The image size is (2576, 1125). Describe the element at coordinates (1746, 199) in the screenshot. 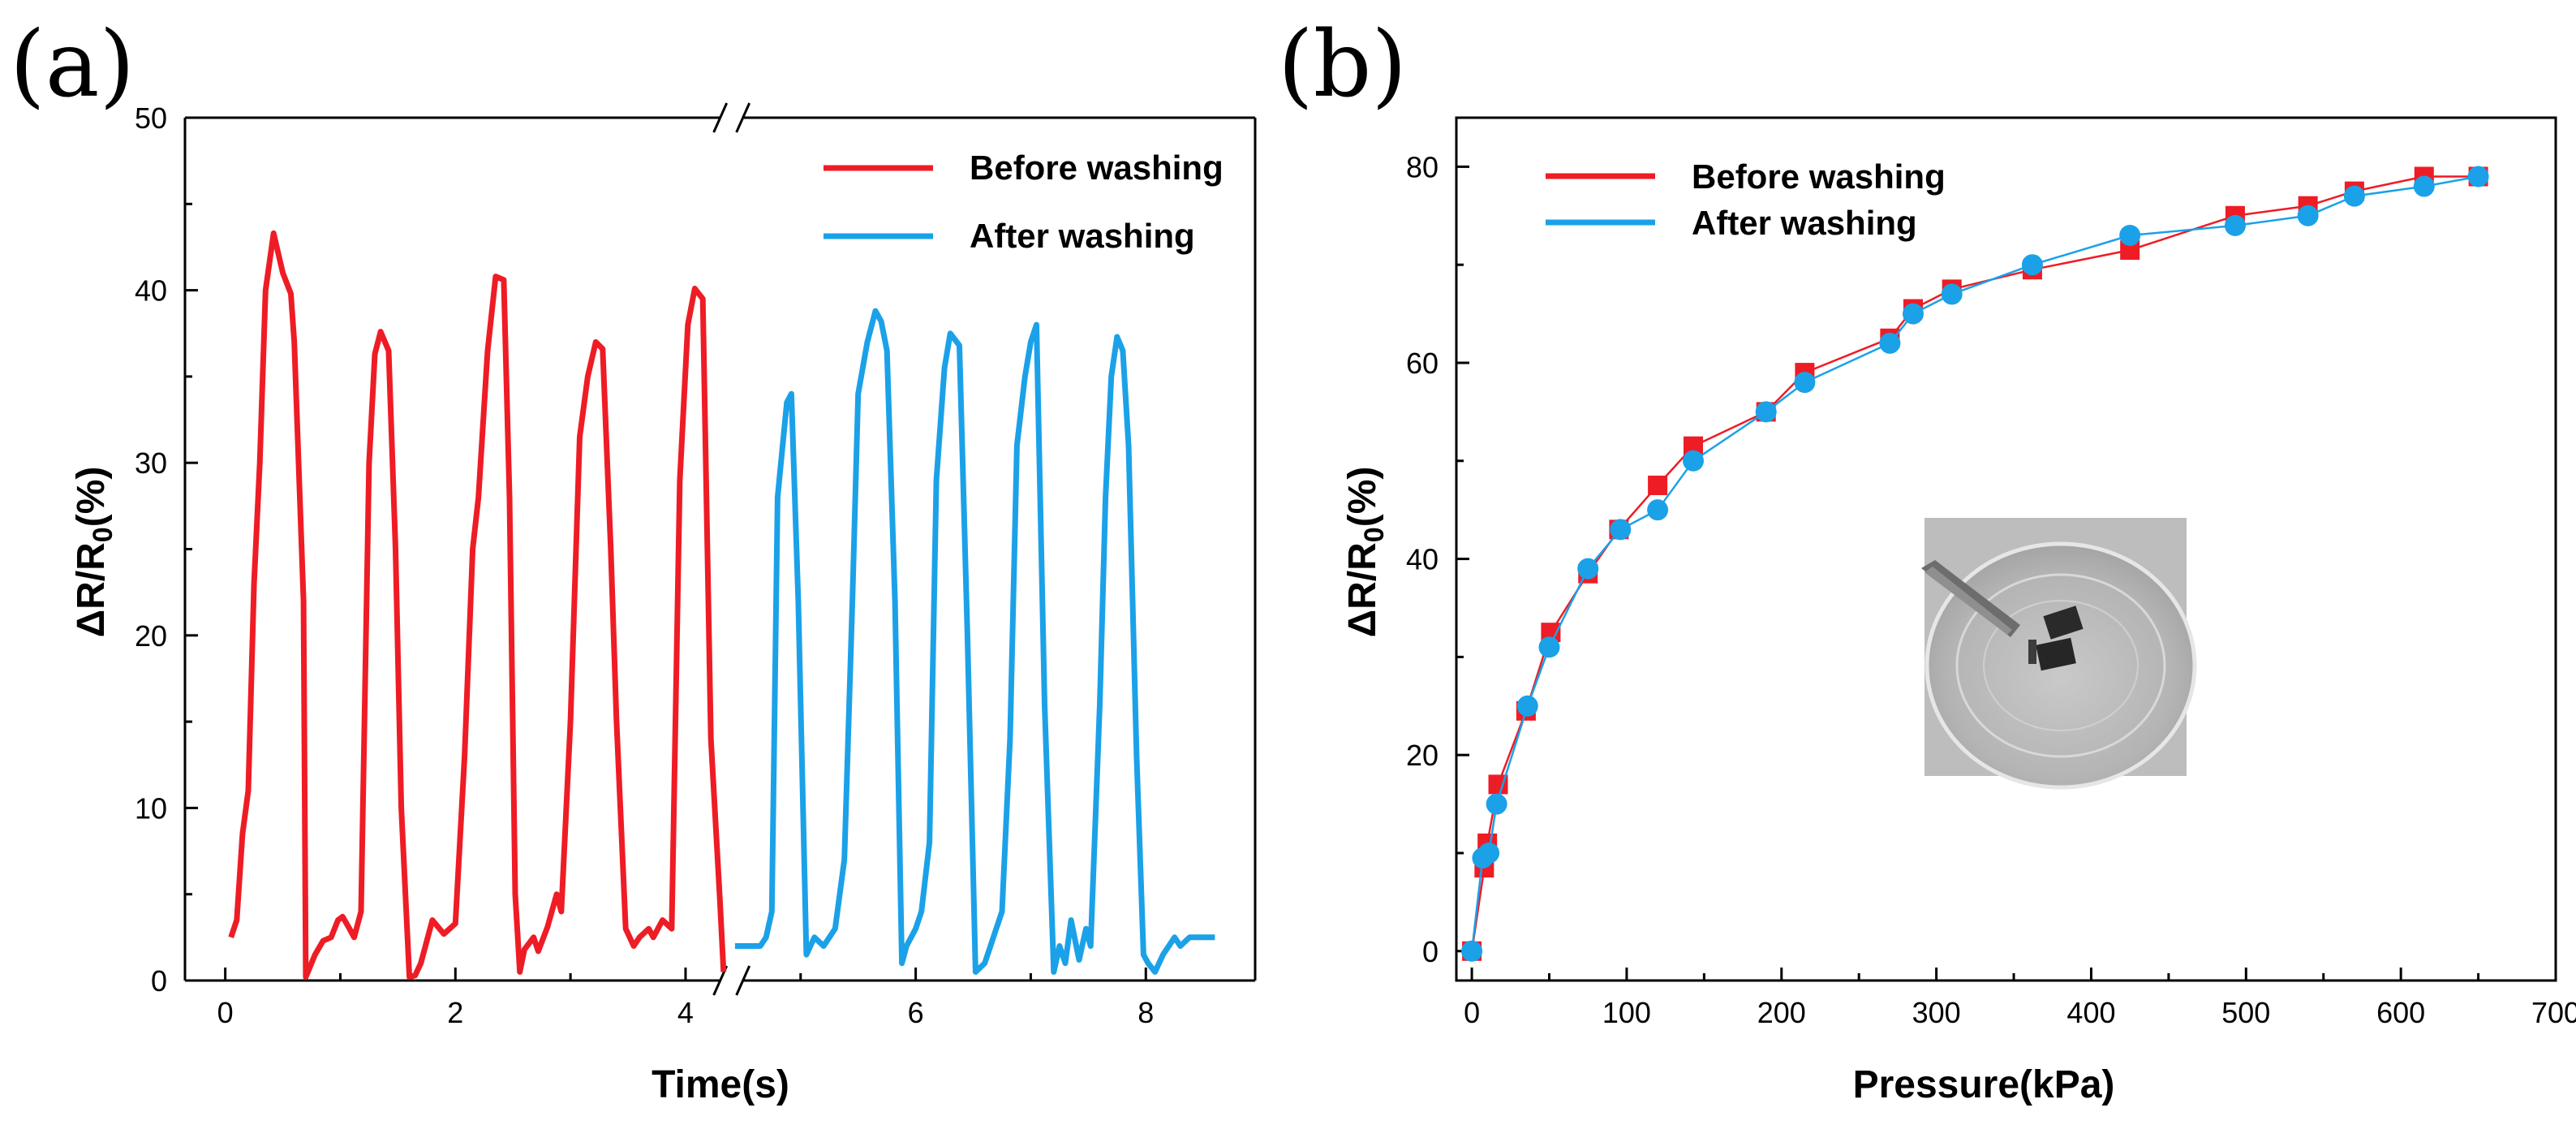

I see `panel-b-legend: Before washing After washing` at that location.